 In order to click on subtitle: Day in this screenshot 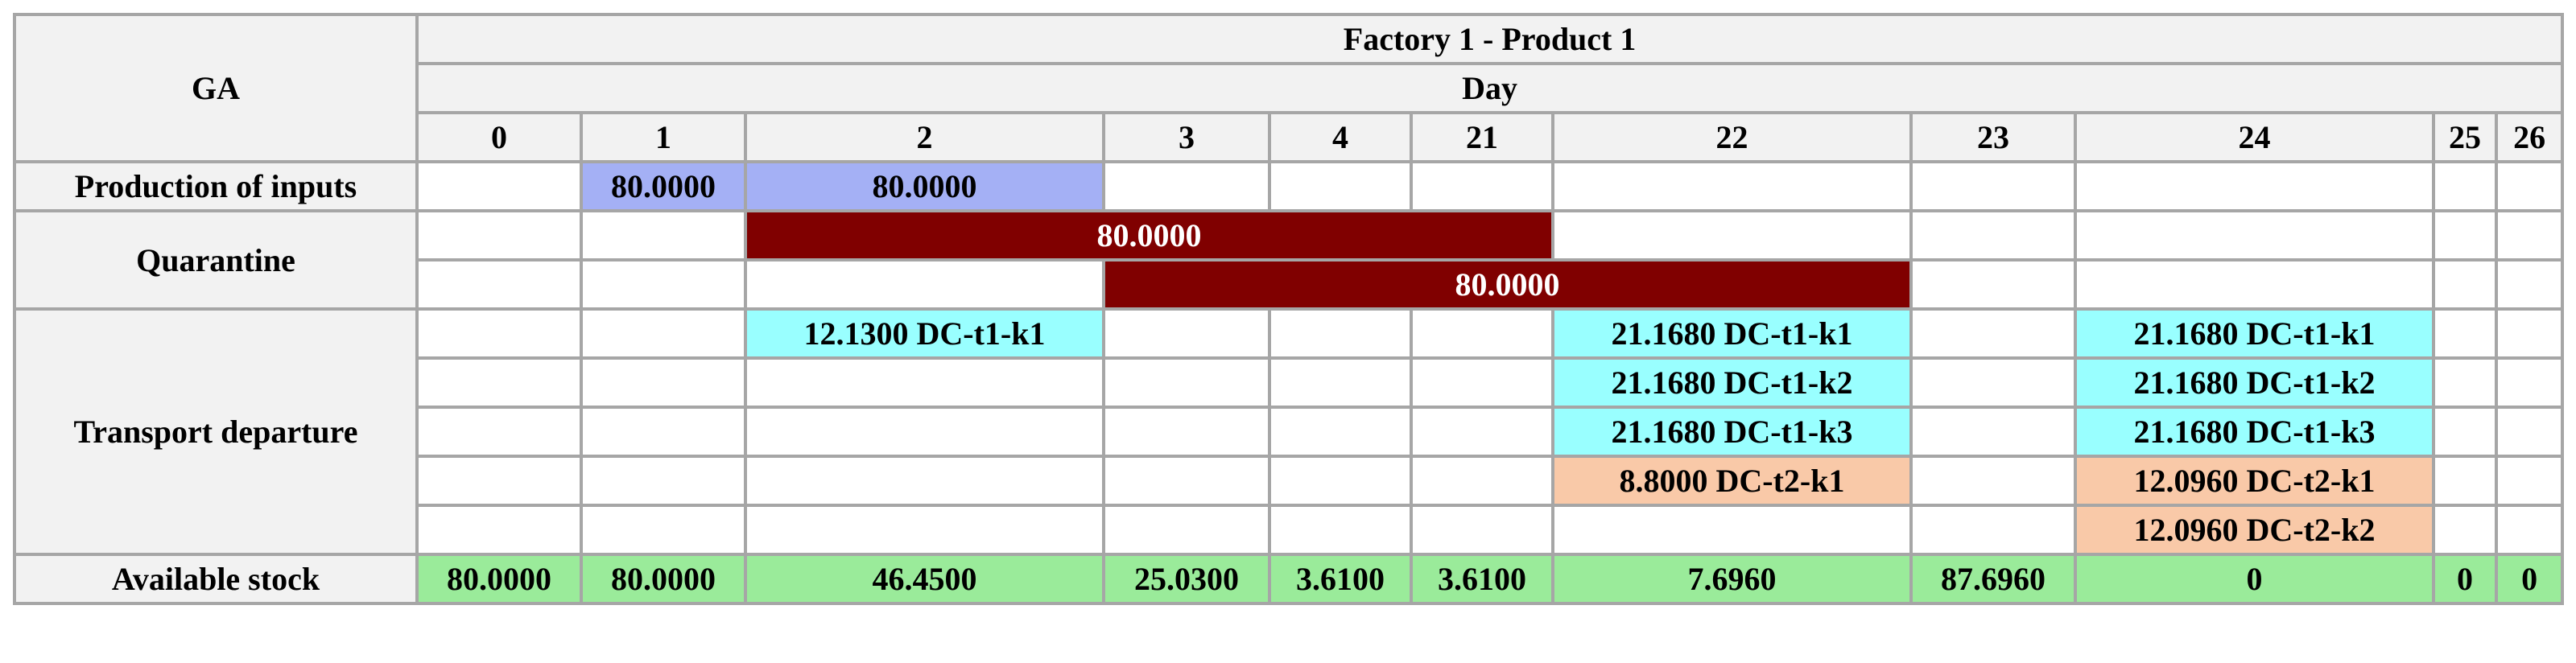, I will do `click(1490, 88)`.